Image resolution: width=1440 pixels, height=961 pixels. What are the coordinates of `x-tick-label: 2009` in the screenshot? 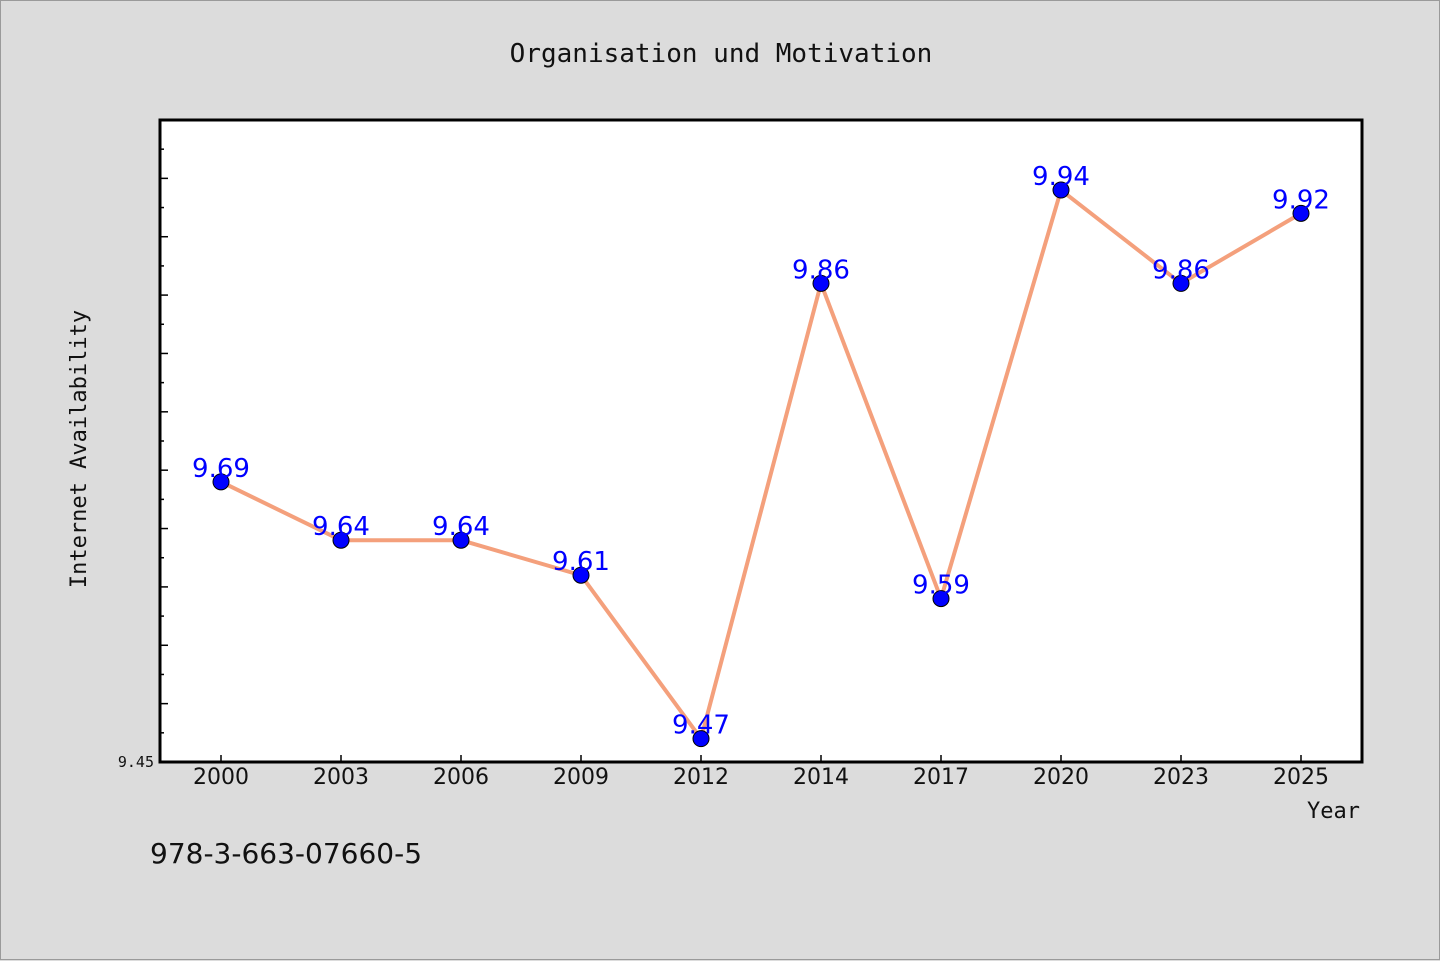 It's located at (581, 777).